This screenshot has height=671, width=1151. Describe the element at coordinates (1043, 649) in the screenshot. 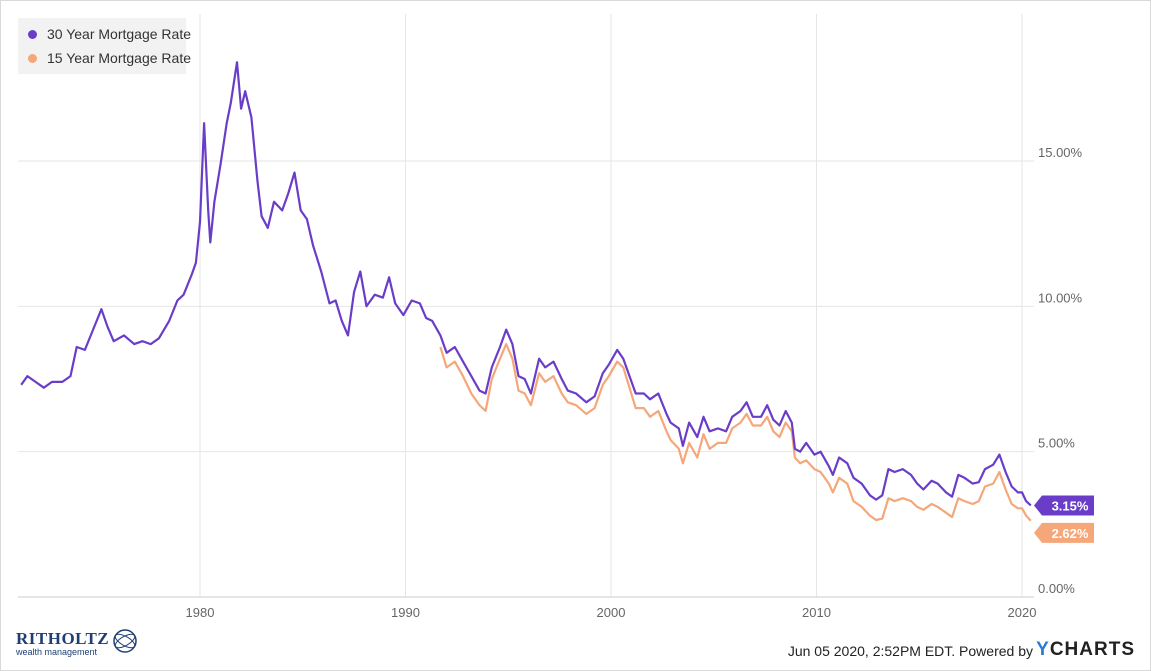

I see `ycharts-brand-y: Y` at that location.